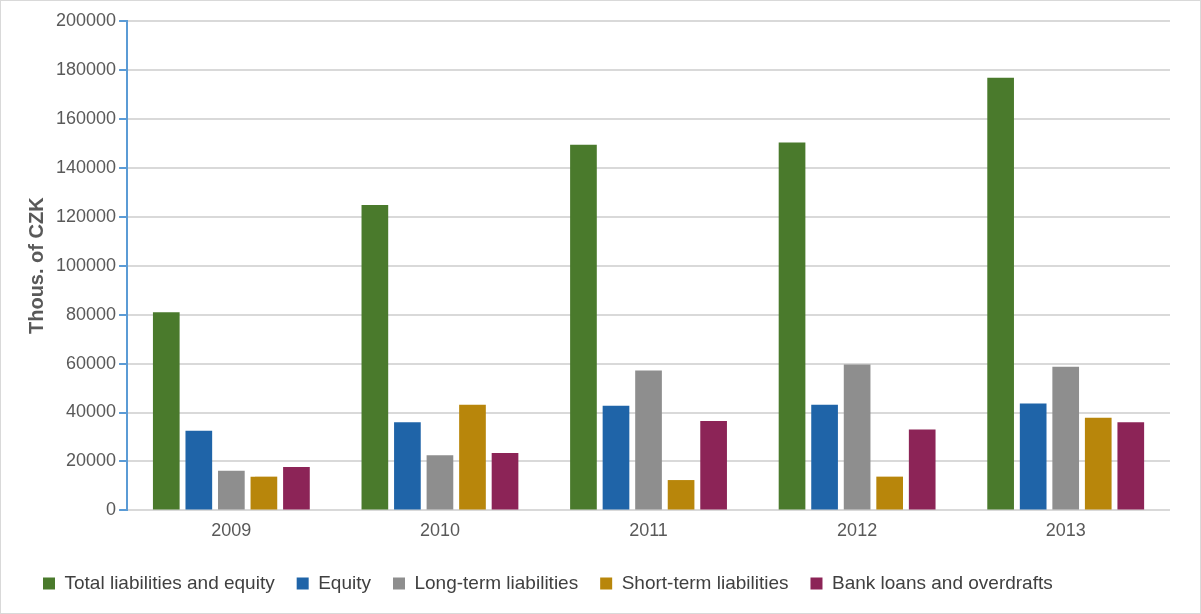  Describe the element at coordinates (86, 68) in the screenshot. I see `y-tick-label: 180000` at that location.